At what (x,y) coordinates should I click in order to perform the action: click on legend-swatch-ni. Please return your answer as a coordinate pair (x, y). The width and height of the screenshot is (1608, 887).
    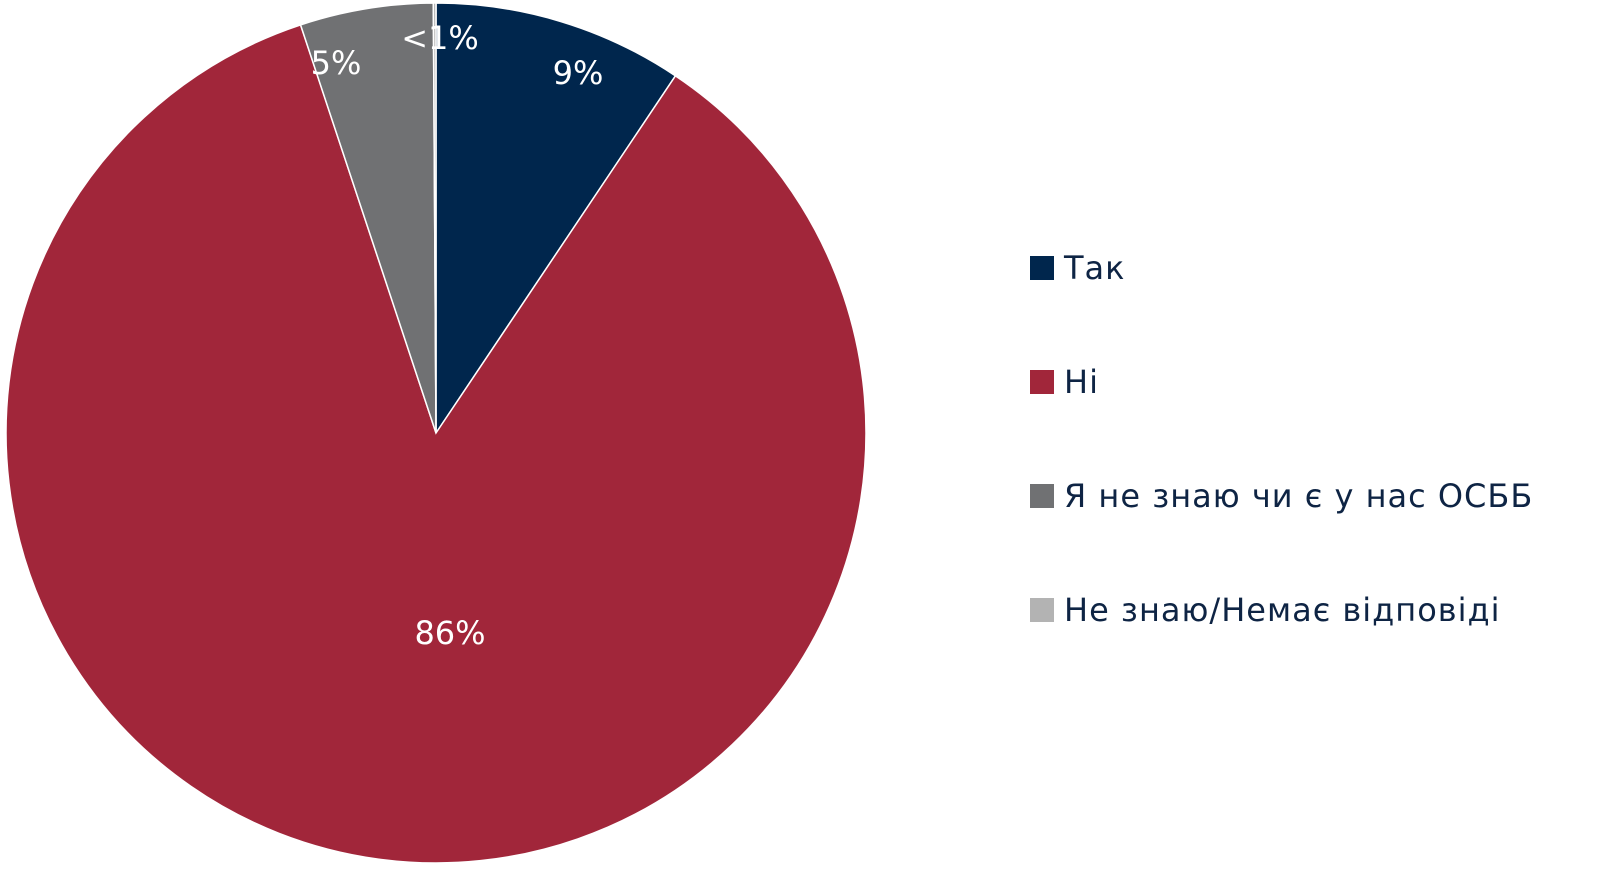
    Looking at the image, I should click on (1042, 382).